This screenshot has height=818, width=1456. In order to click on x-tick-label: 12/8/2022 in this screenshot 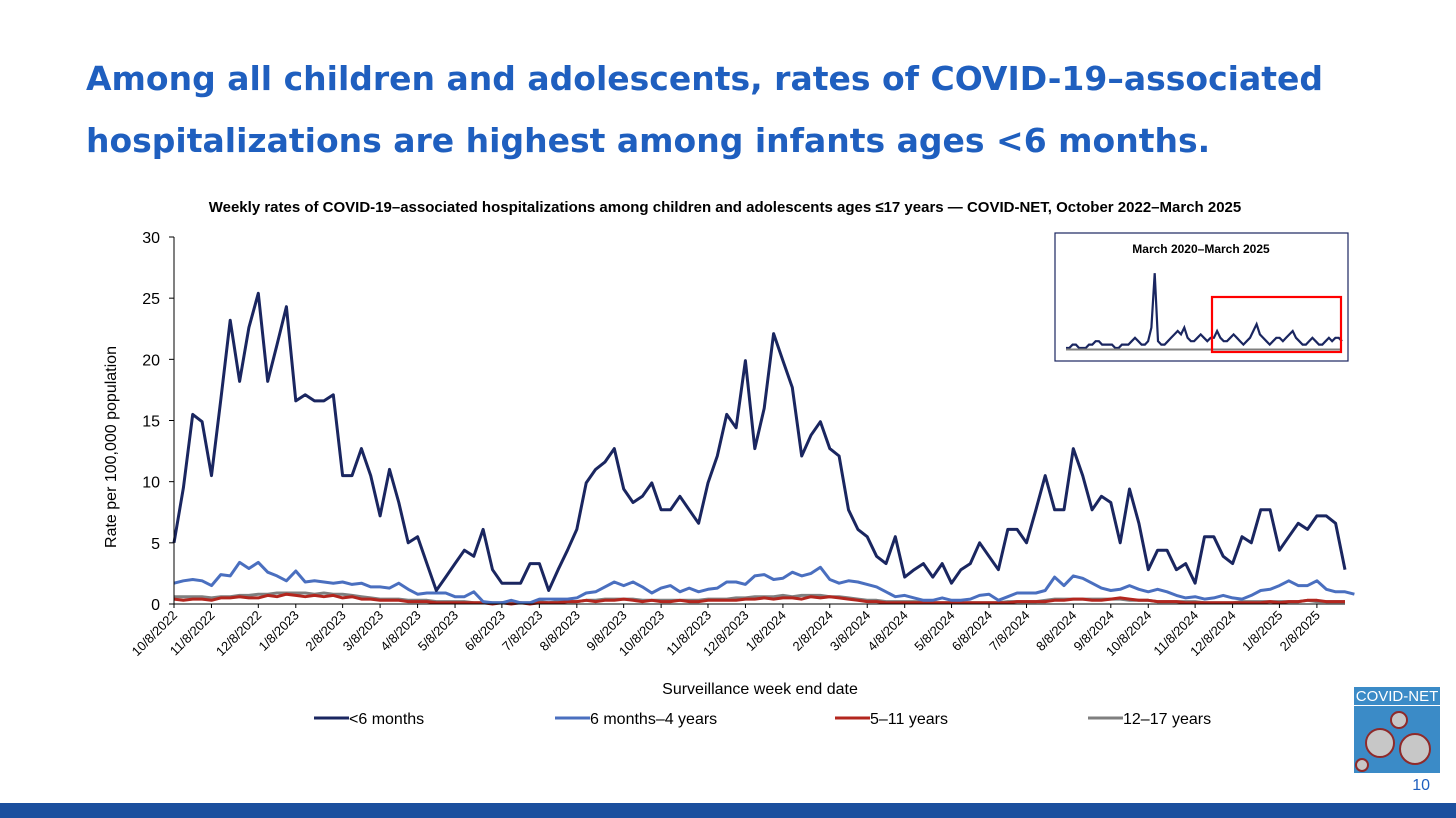, I will do `click(239, 634)`.